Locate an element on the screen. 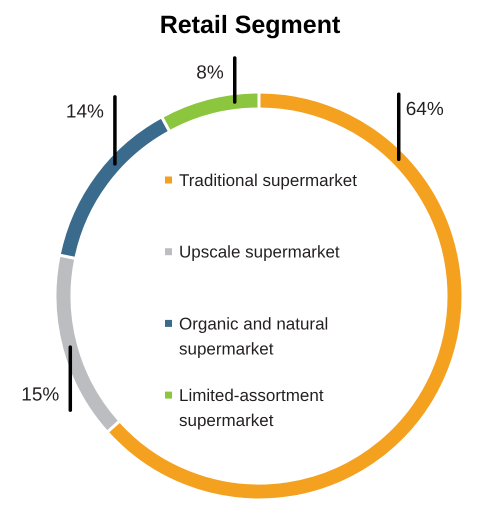 The image size is (500, 522). legend-label: Limited-assortment supermarket is located at coordinates (251, 408).